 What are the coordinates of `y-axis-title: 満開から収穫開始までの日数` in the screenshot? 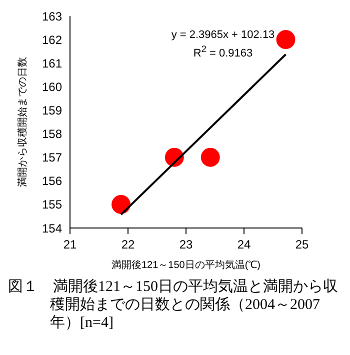 It's located at (22, 122).